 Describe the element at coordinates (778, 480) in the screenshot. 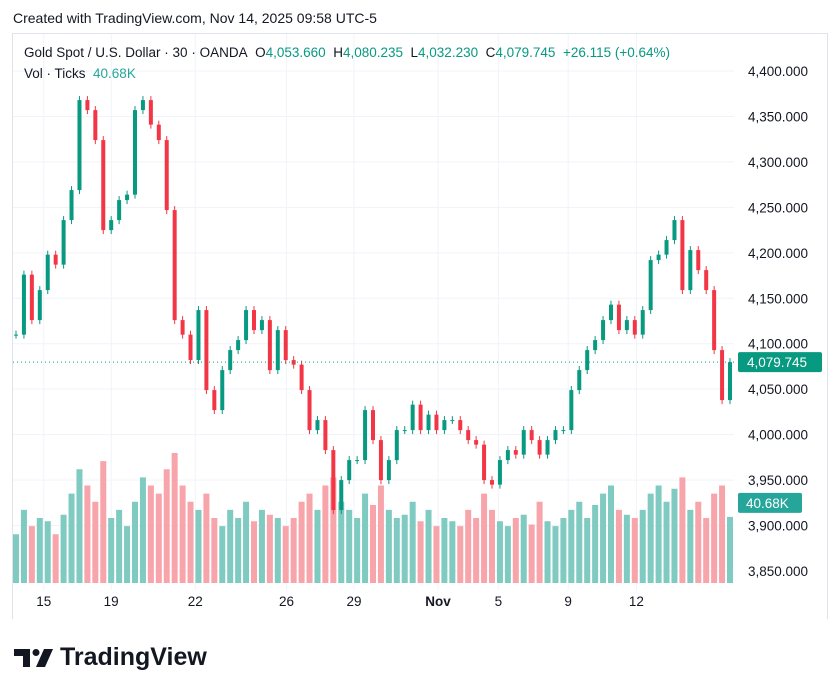

I see `y-tick-label: 3,950.000` at that location.